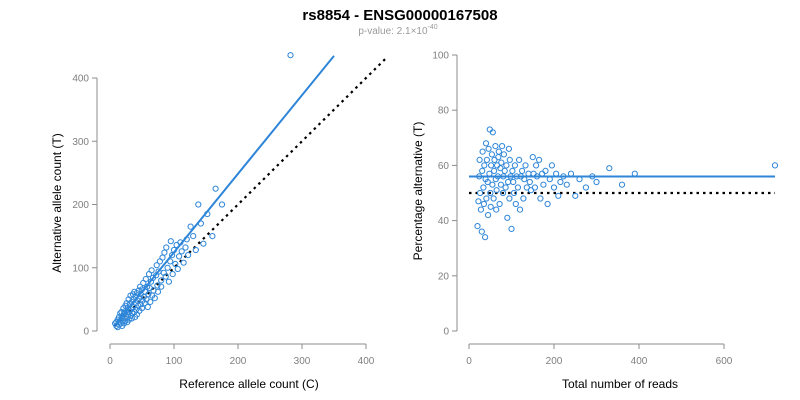 This screenshot has width=800, height=400. What do you see at coordinates (418, 191) in the screenshot?
I see `y-axis-label-percentage: Percentage alternative (T)` at bounding box center [418, 191].